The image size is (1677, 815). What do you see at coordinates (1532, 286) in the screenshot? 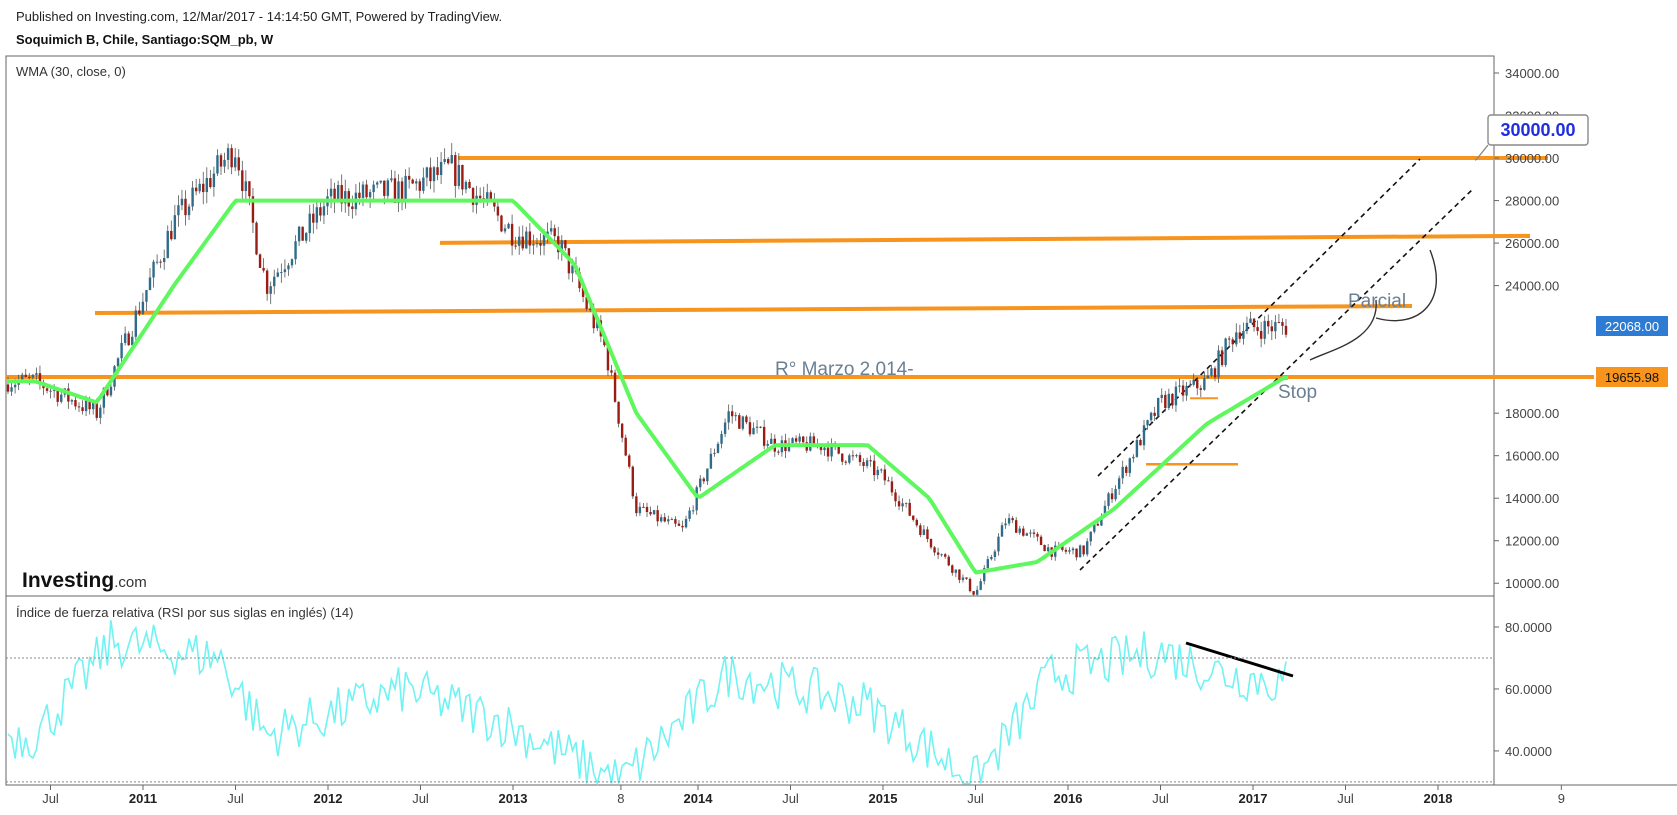
I see `price-tick-label: 24000.00` at bounding box center [1532, 286].